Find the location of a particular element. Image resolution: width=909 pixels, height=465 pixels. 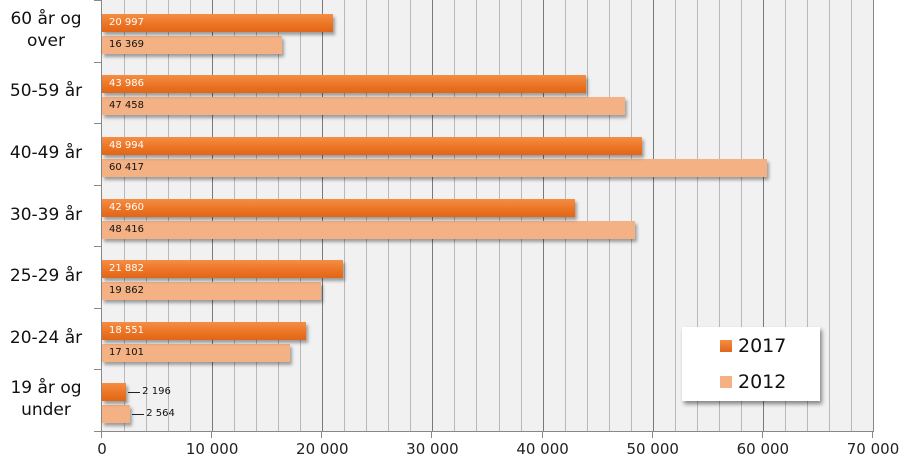

bar-value-label: 60 417 is located at coordinates (126, 167).